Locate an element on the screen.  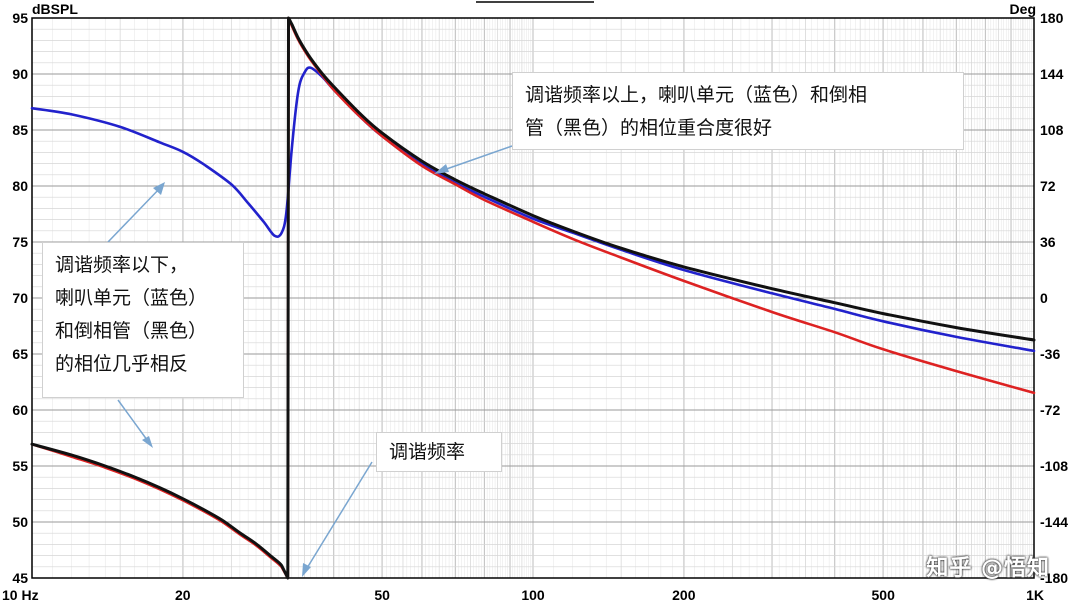
right-axis-label: Deg is located at coordinates (1023, 9).